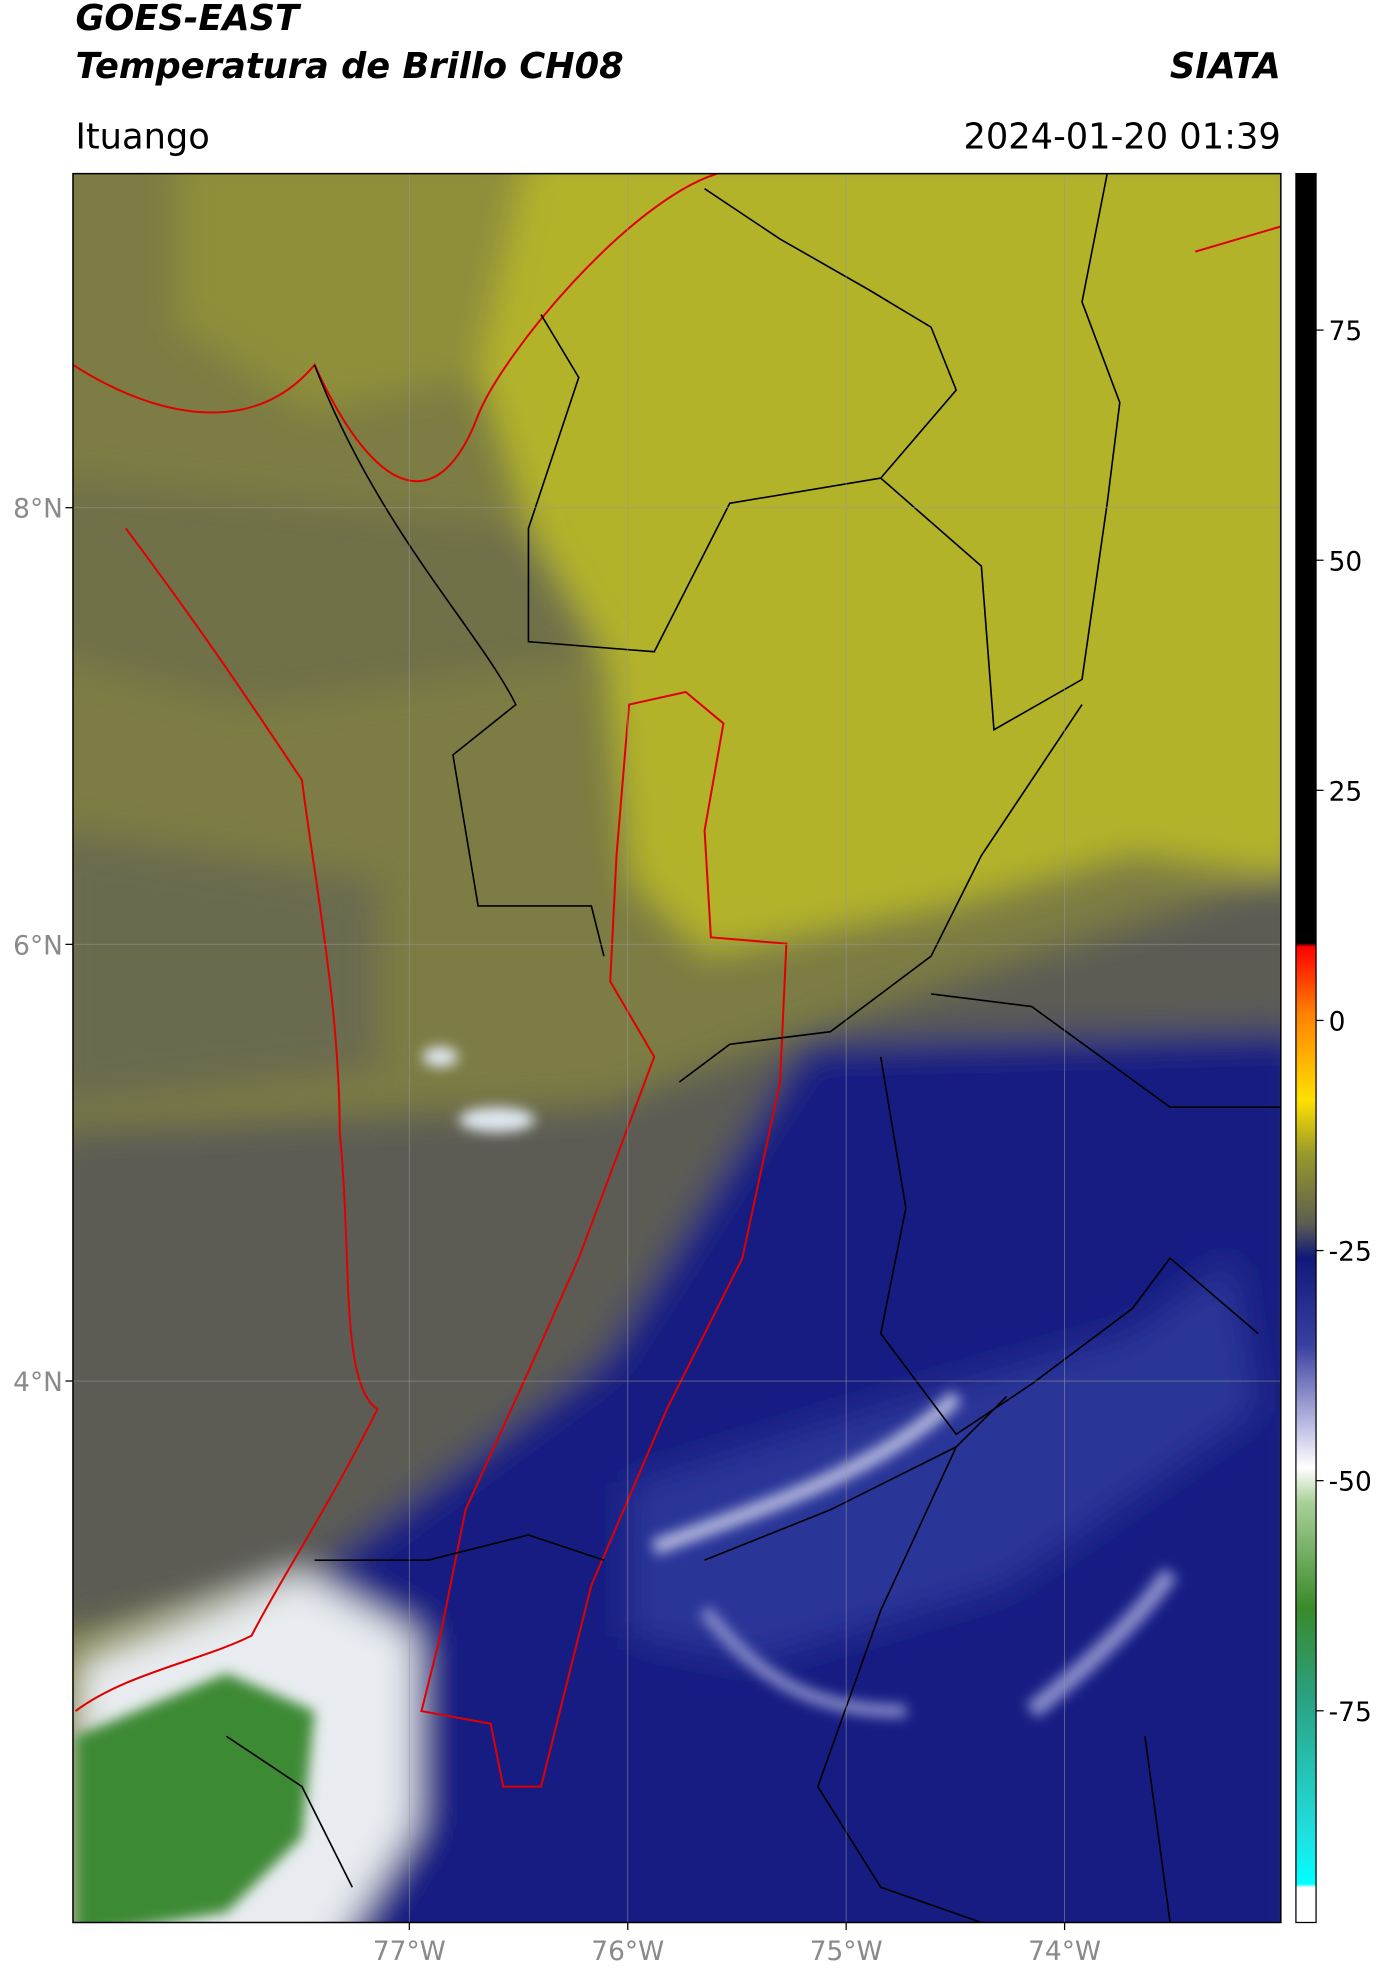 Image resolution: width=1384 pixels, height=1981 pixels. I want to click on colorbar-tick-label: -50, so click(1350, 1482).